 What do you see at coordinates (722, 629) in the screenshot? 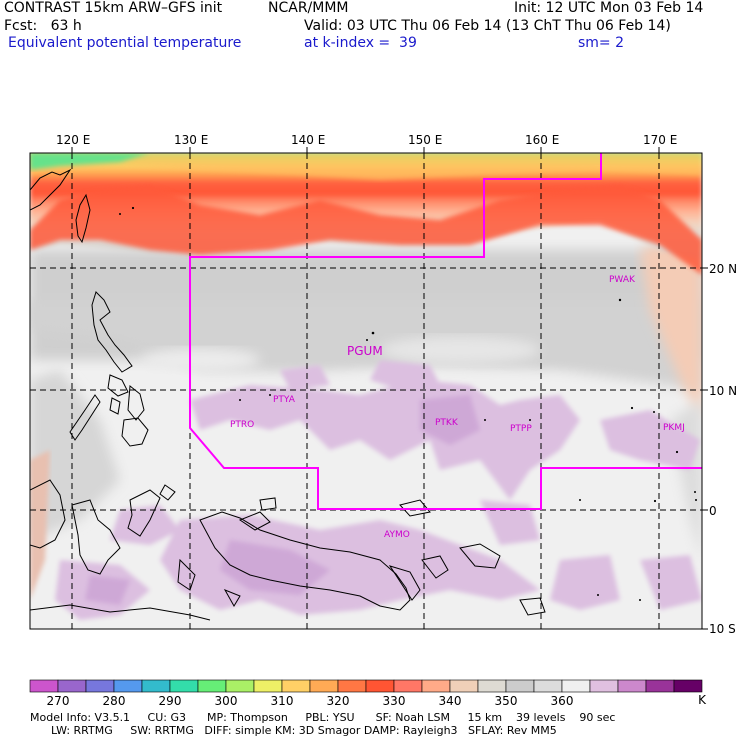
I see `lat-label-10s: 10 S` at bounding box center [722, 629].